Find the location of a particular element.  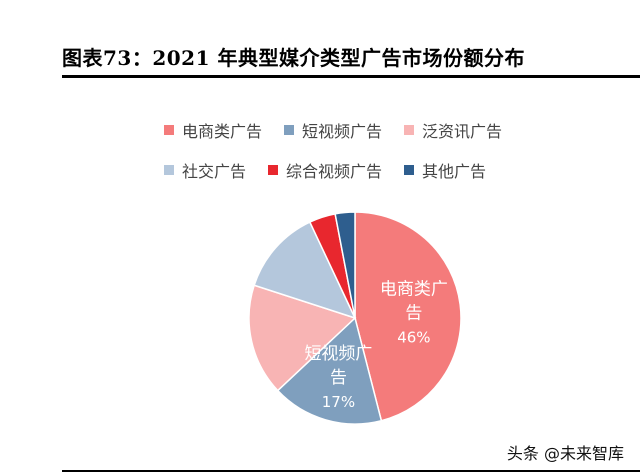

slice-category-label: 短视频广 is located at coordinates (338, 354).